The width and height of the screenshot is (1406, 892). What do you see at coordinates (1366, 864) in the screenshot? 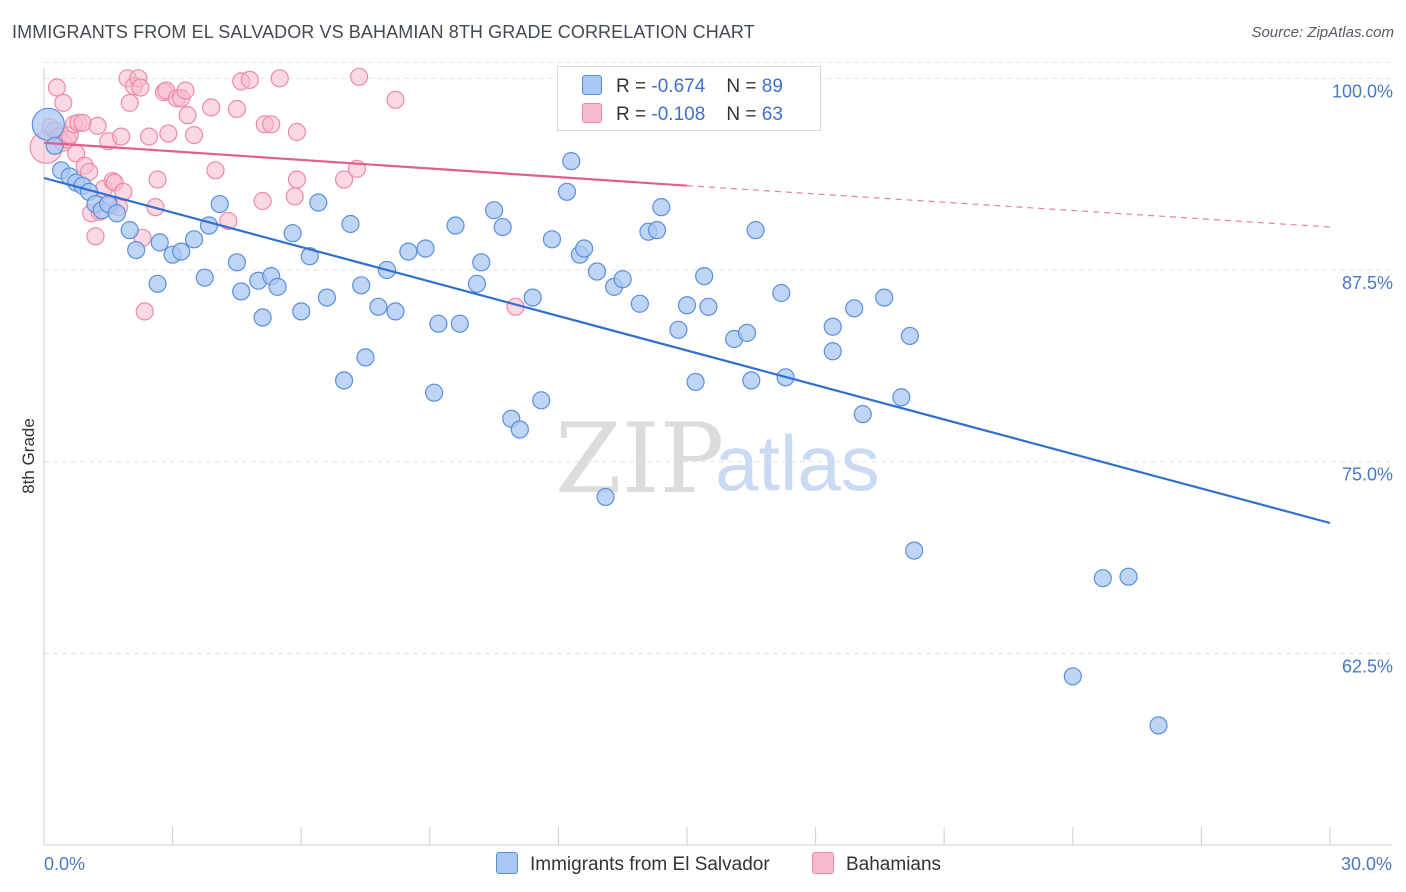
I see `x-tick-label: 30.0%` at bounding box center [1366, 864].